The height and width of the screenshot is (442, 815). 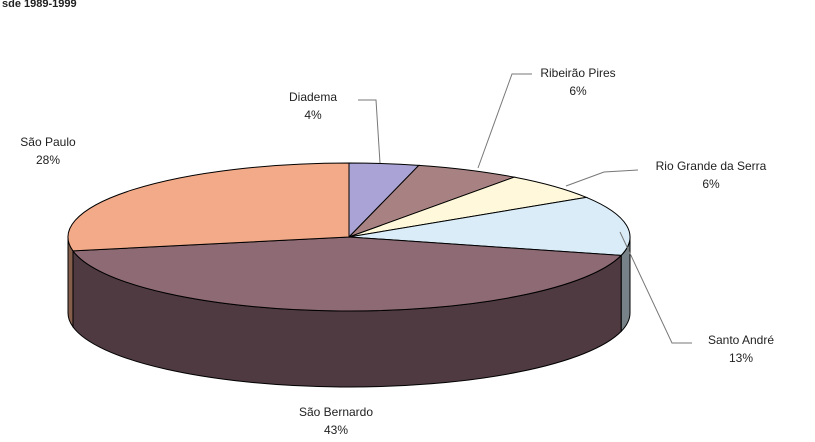 What do you see at coordinates (336, 430) in the screenshot?
I see `slice-value-label: 43%` at bounding box center [336, 430].